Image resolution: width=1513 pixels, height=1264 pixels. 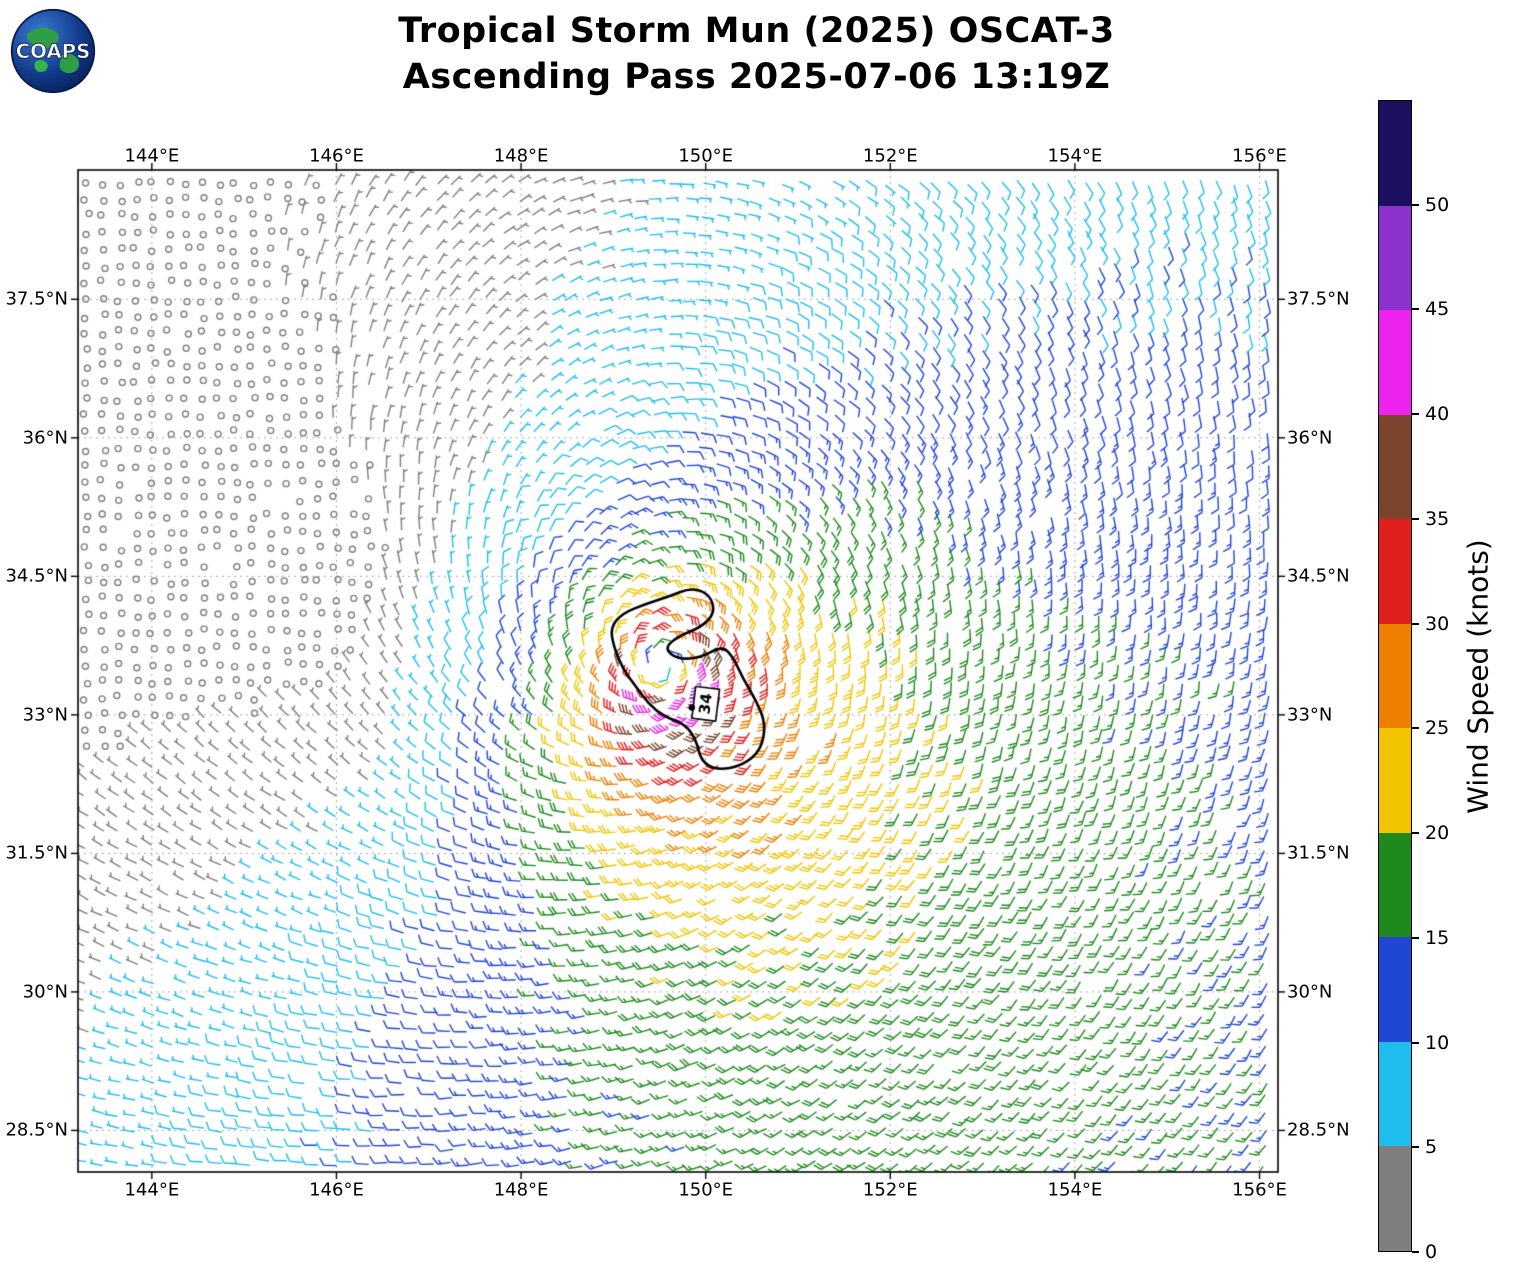 I want to click on lon-tick-label-bottom: 144°E, so click(x=152, y=1190).